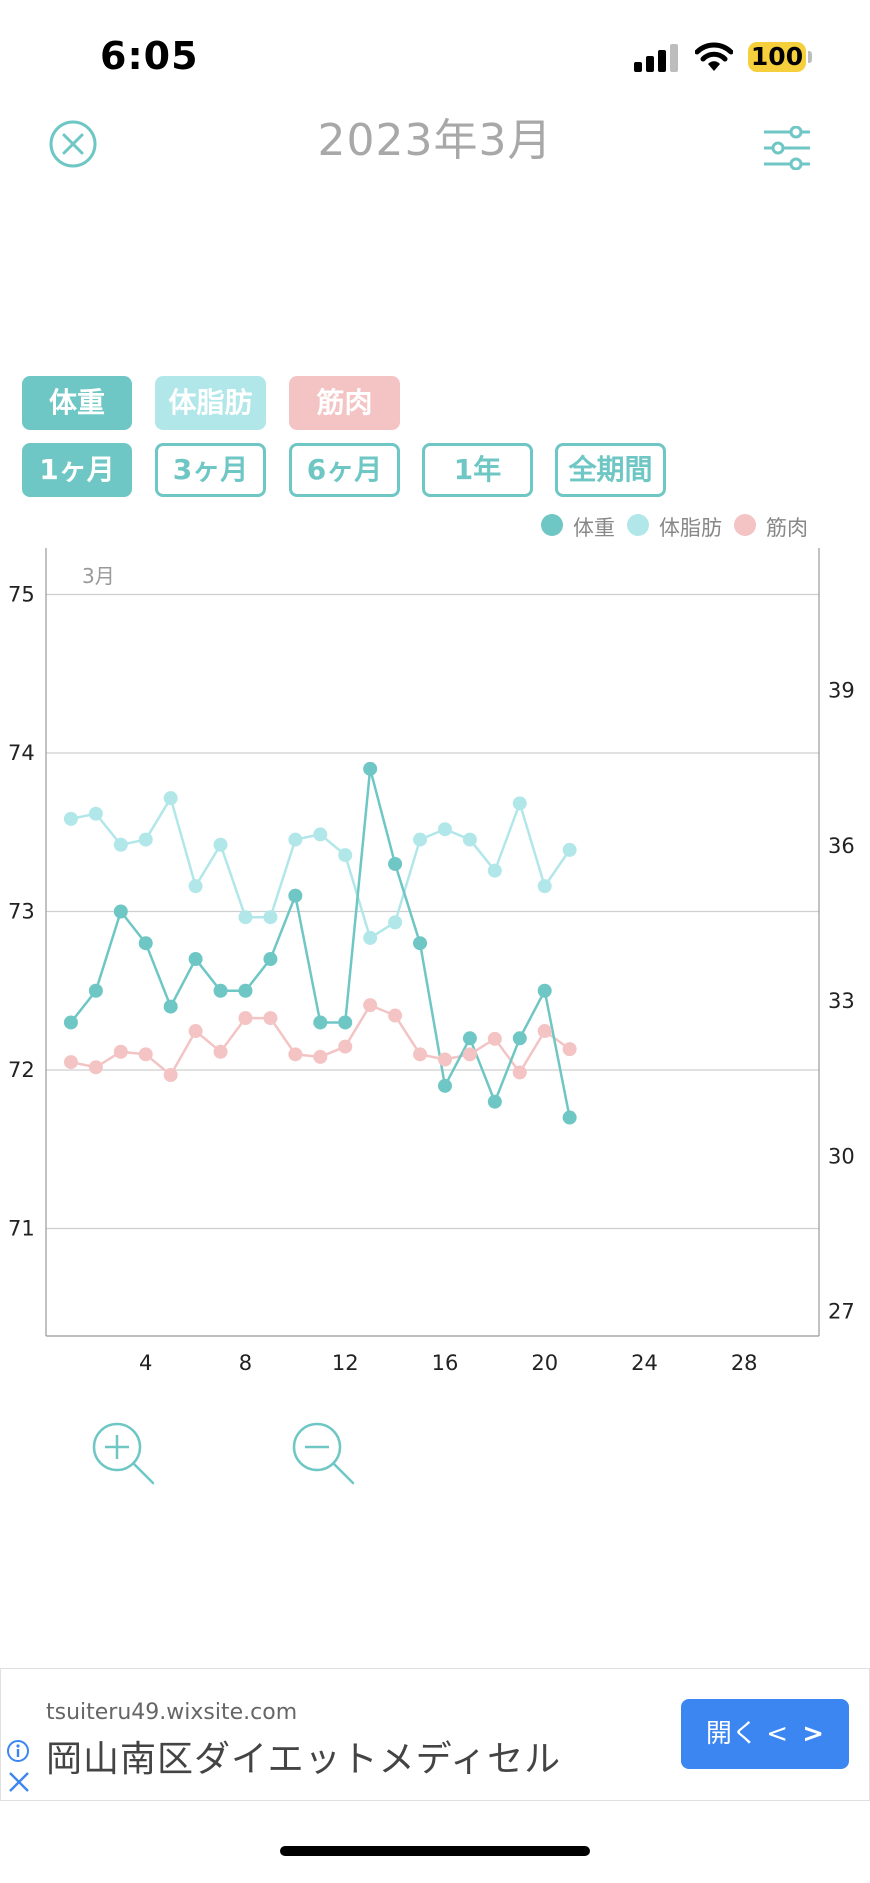 The width and height of the screenshot is (870, 1883). I want to click on period-tab-all: 全期間, so click(610, 470).